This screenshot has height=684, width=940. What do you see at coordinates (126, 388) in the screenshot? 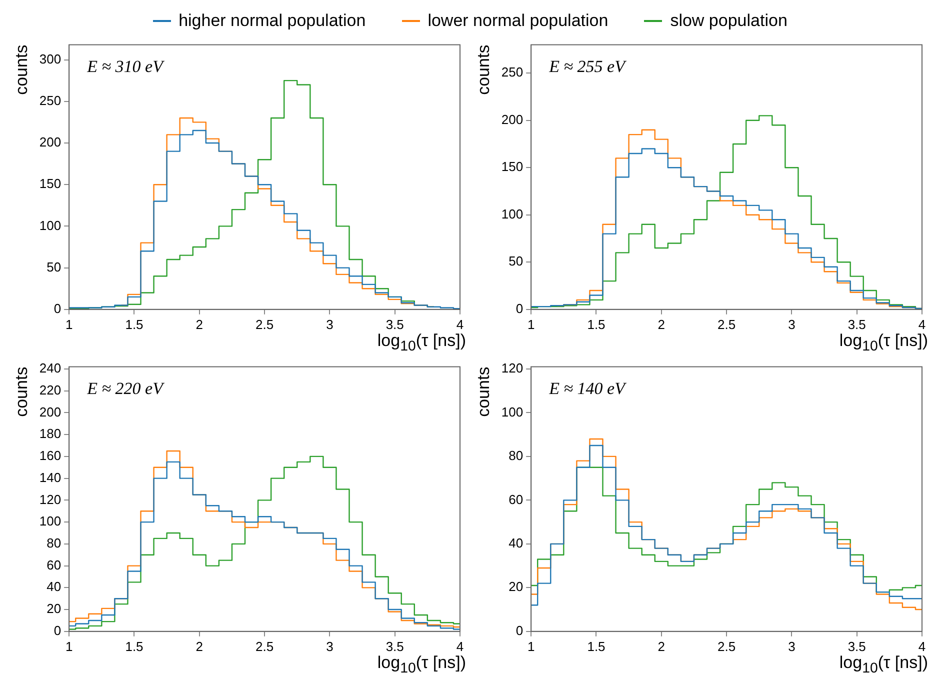
I see `annotation: E ≈ 220 eV` at bounding box center [126, 388].